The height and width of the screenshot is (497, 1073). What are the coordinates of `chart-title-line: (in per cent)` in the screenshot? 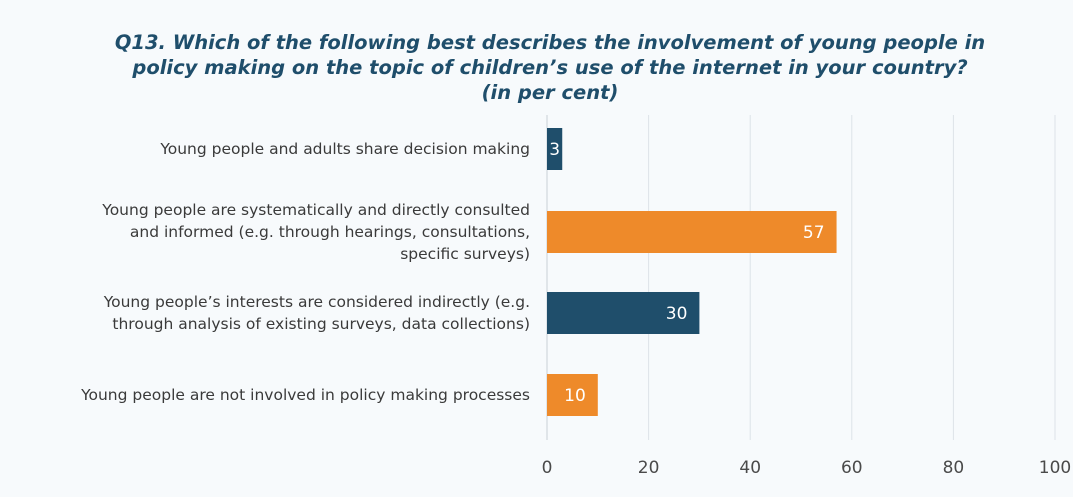 It's located at (550, 92).